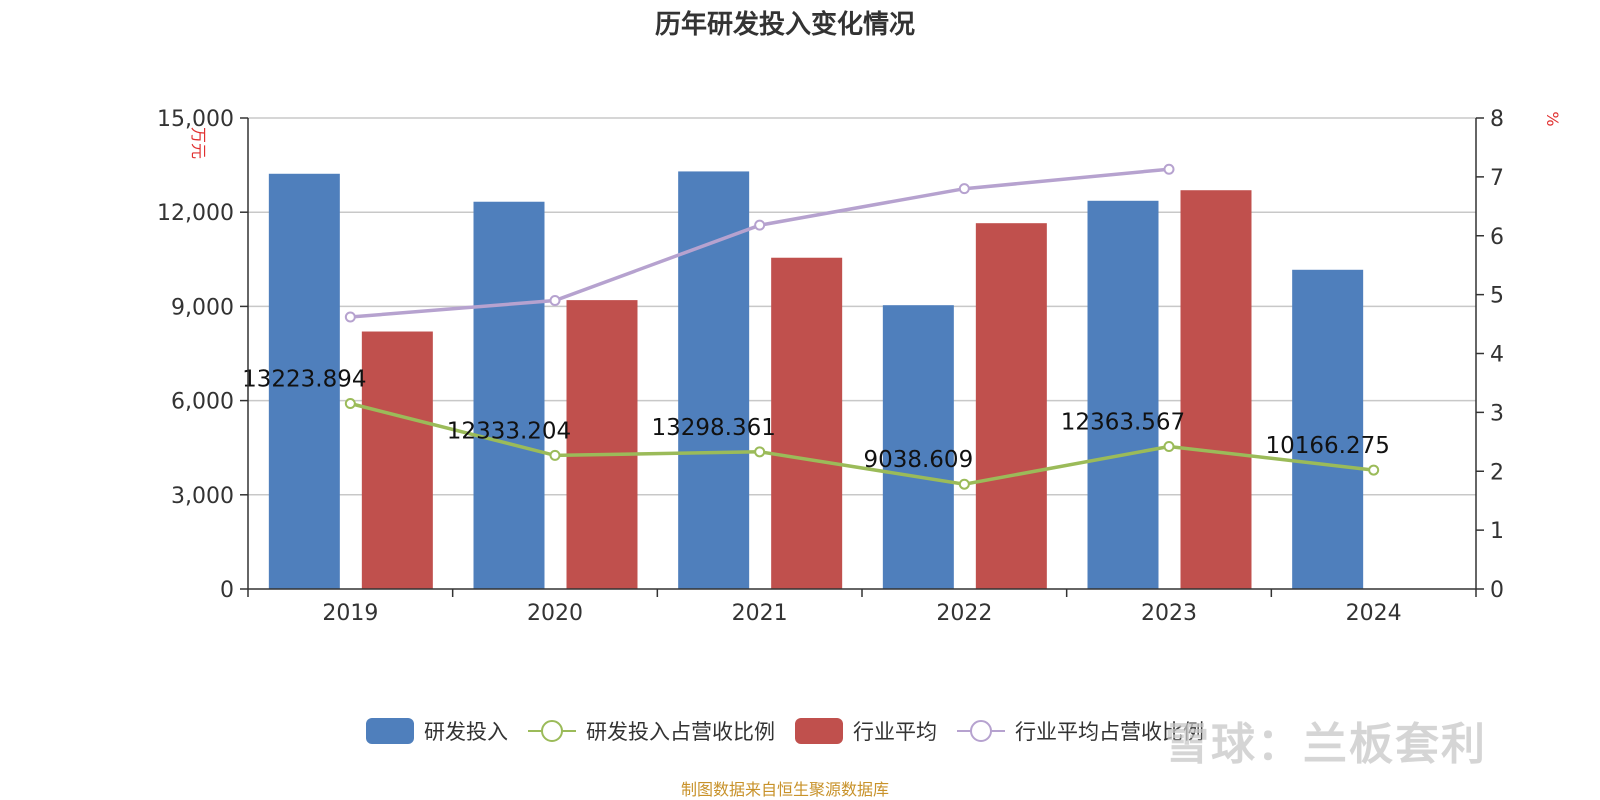 This screenshot has height=800, width=1600. I want to click on data-label-rd-investment: 12363.567, so click(1123, 423).